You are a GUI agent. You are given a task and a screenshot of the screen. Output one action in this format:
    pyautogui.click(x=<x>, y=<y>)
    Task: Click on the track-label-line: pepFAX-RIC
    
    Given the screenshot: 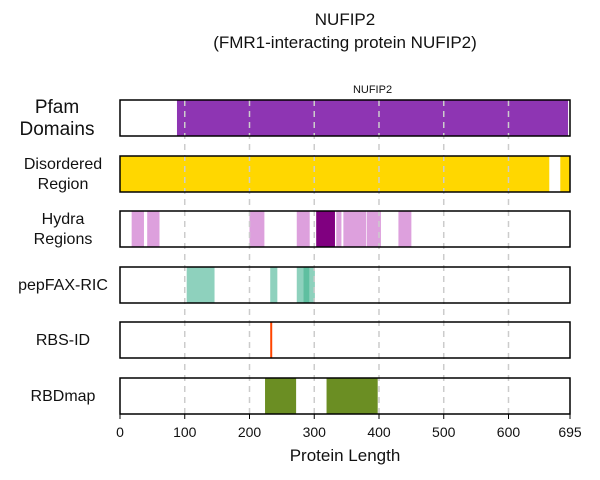 What is the action you would take?
    pyautogui.click(x=63, y=285)
    